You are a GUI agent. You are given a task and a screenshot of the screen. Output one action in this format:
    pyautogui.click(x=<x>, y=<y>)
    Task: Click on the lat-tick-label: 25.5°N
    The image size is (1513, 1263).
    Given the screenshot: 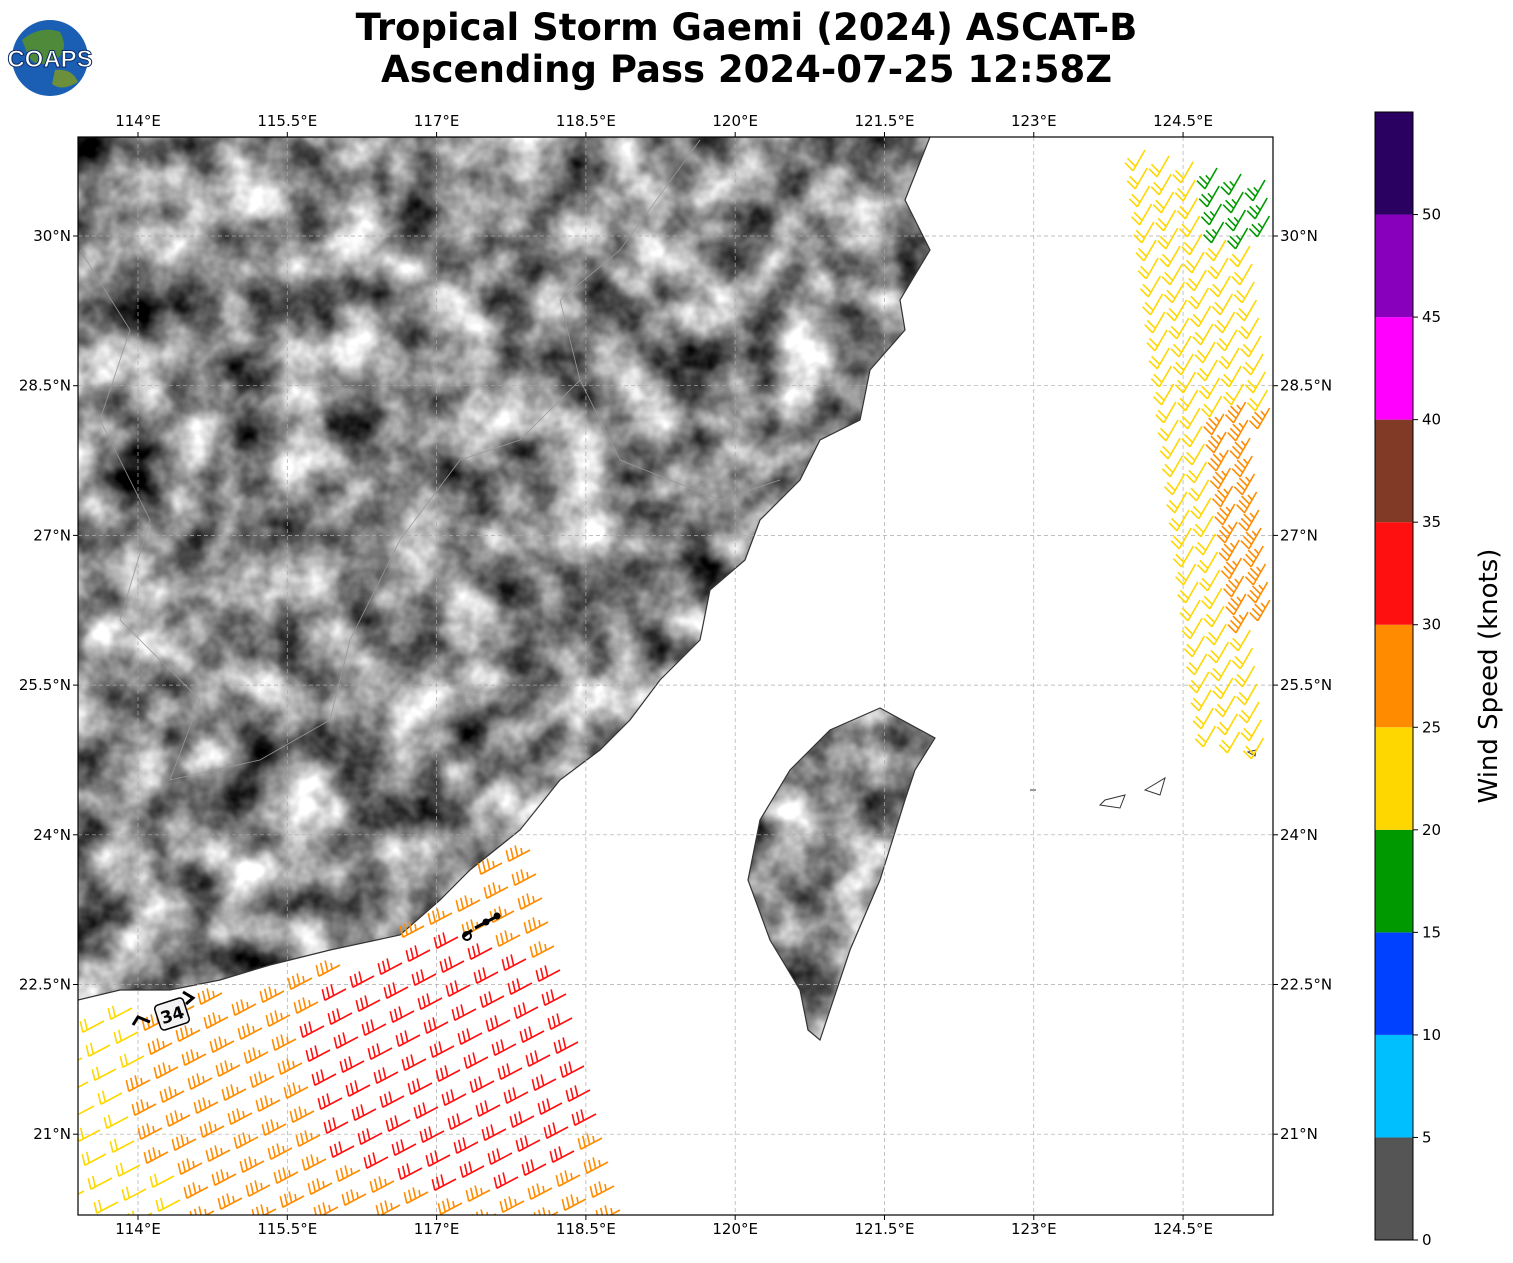 What is the action you would take?
    pyautogui.click(x=45, y=685)
    